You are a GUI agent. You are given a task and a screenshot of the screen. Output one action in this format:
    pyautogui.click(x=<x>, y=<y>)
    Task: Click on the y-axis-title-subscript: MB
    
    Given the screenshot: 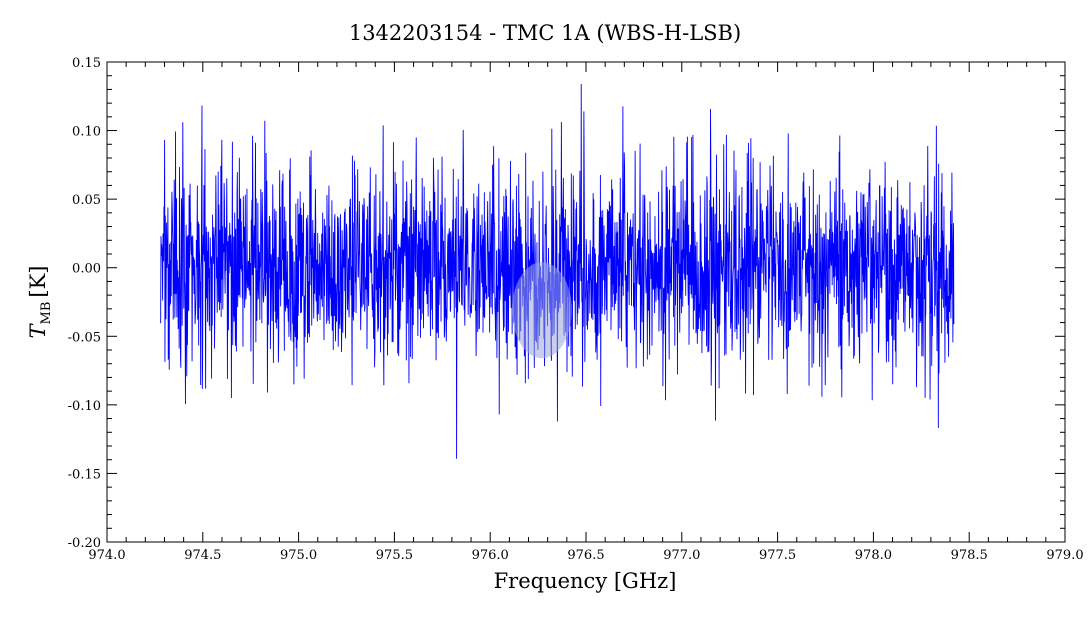 What is the action you would take?
    pyautogui.click(x=46, y=313)
    